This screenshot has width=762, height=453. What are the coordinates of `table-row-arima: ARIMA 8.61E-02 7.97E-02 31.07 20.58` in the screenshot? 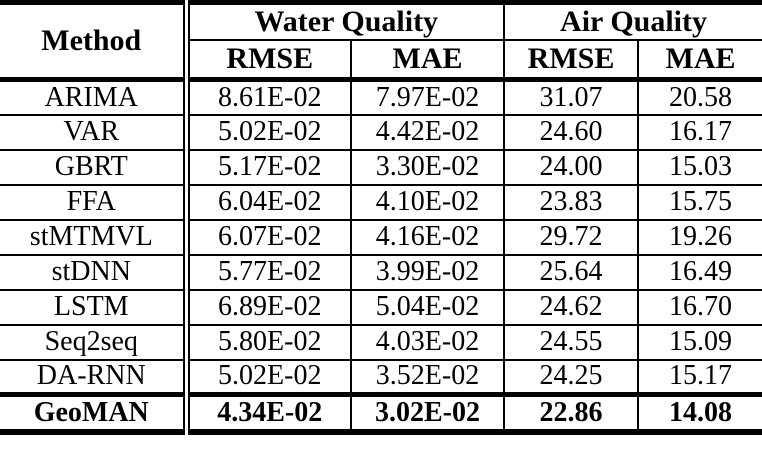 It's located at (381, 97).